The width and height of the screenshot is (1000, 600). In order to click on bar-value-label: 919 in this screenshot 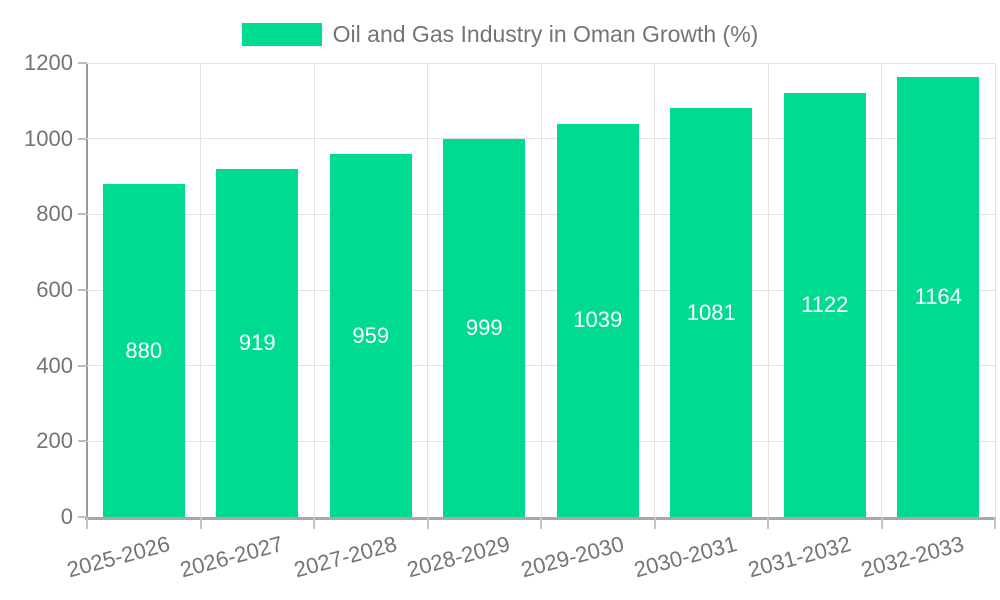, I will do `click(257, 343)`.